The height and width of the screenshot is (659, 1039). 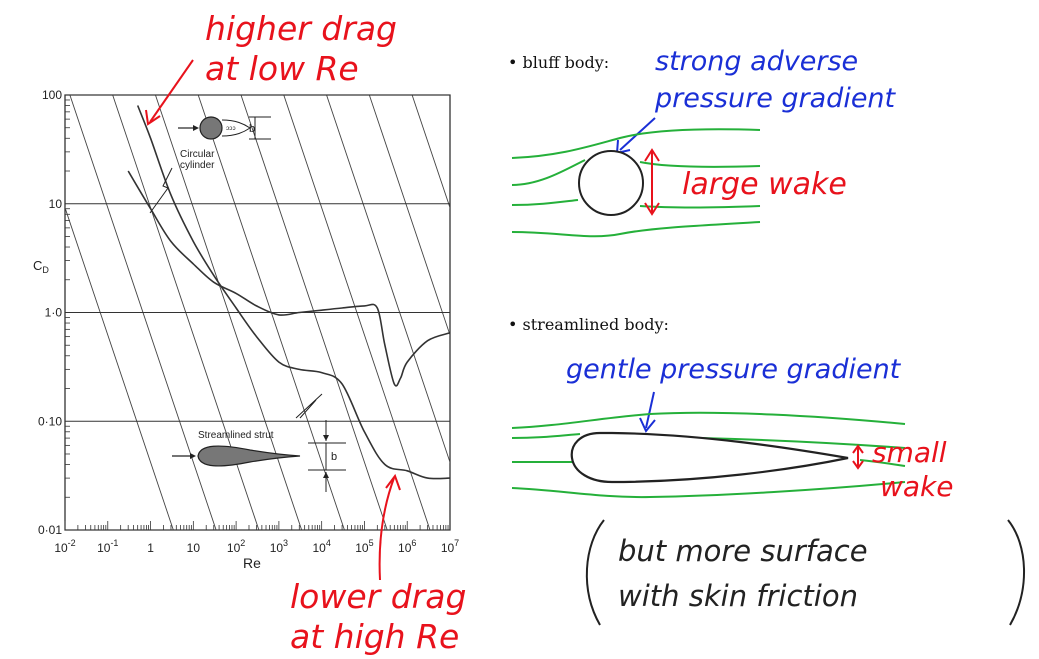 What do you see at coordinates (67, 298) in the screenshot?
I see `y-minor-ticks` at bounding box center [67, 298].